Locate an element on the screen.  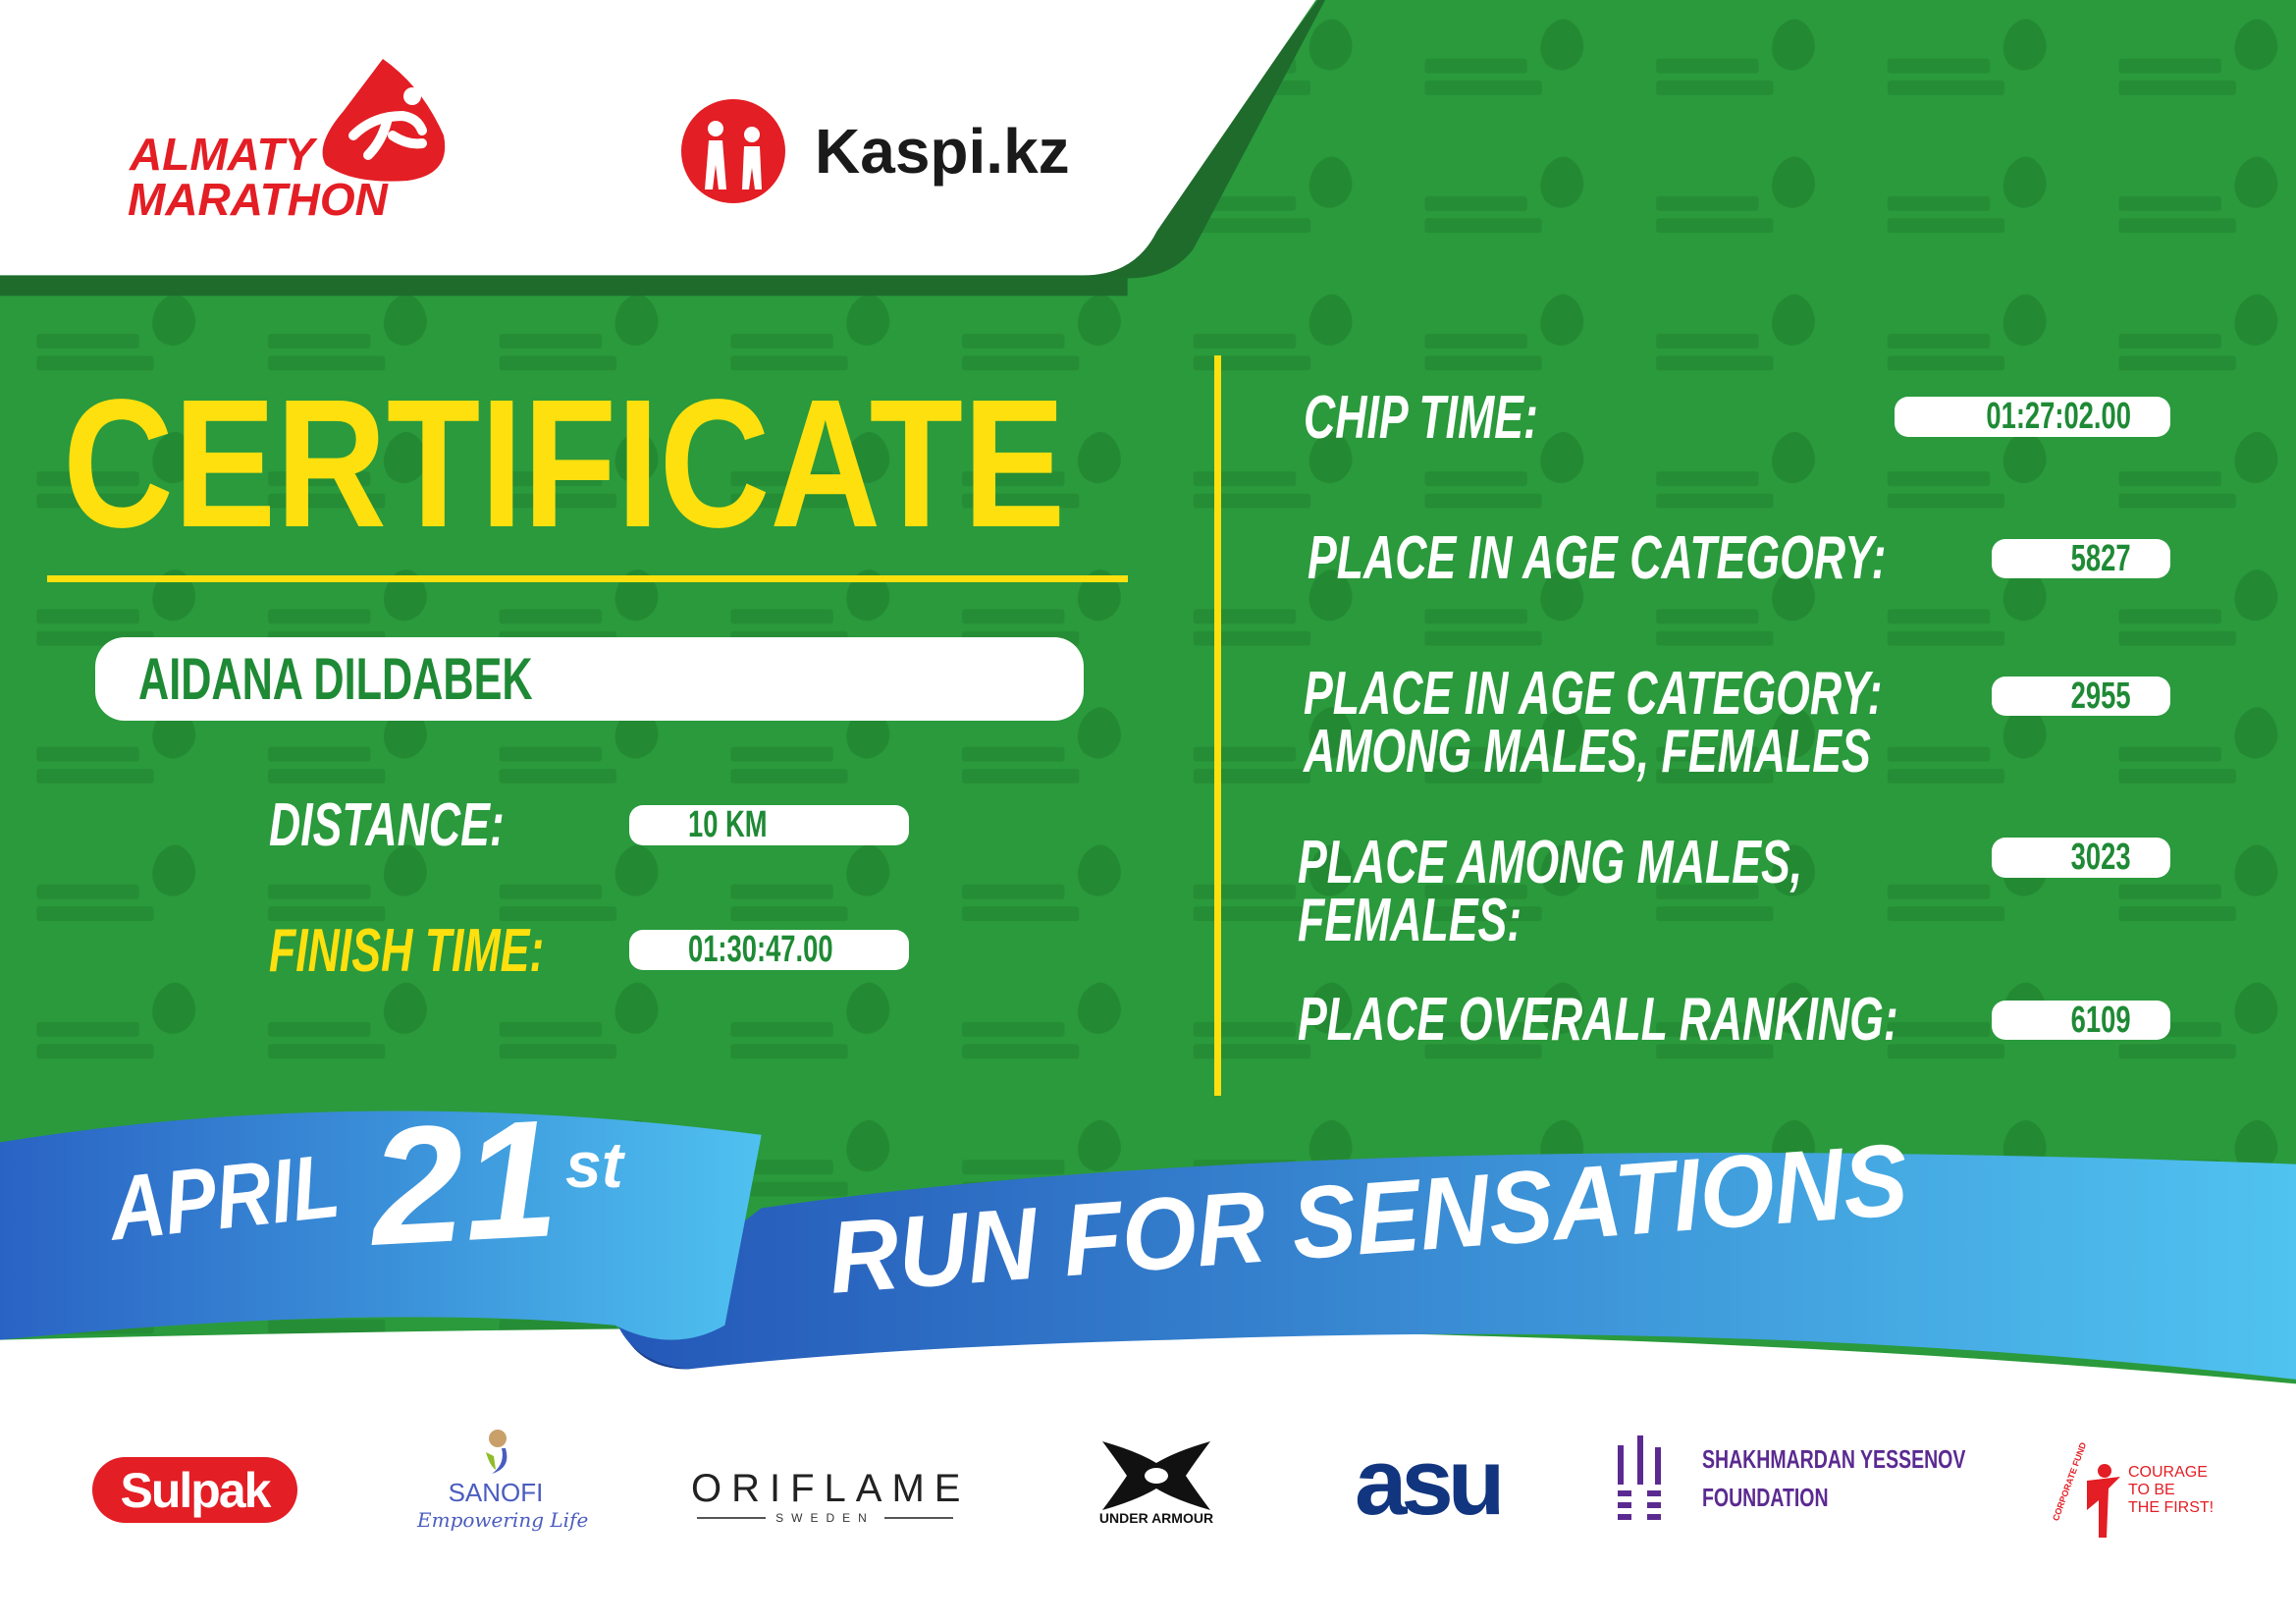
title-underline is located at coordinates (588, 578).